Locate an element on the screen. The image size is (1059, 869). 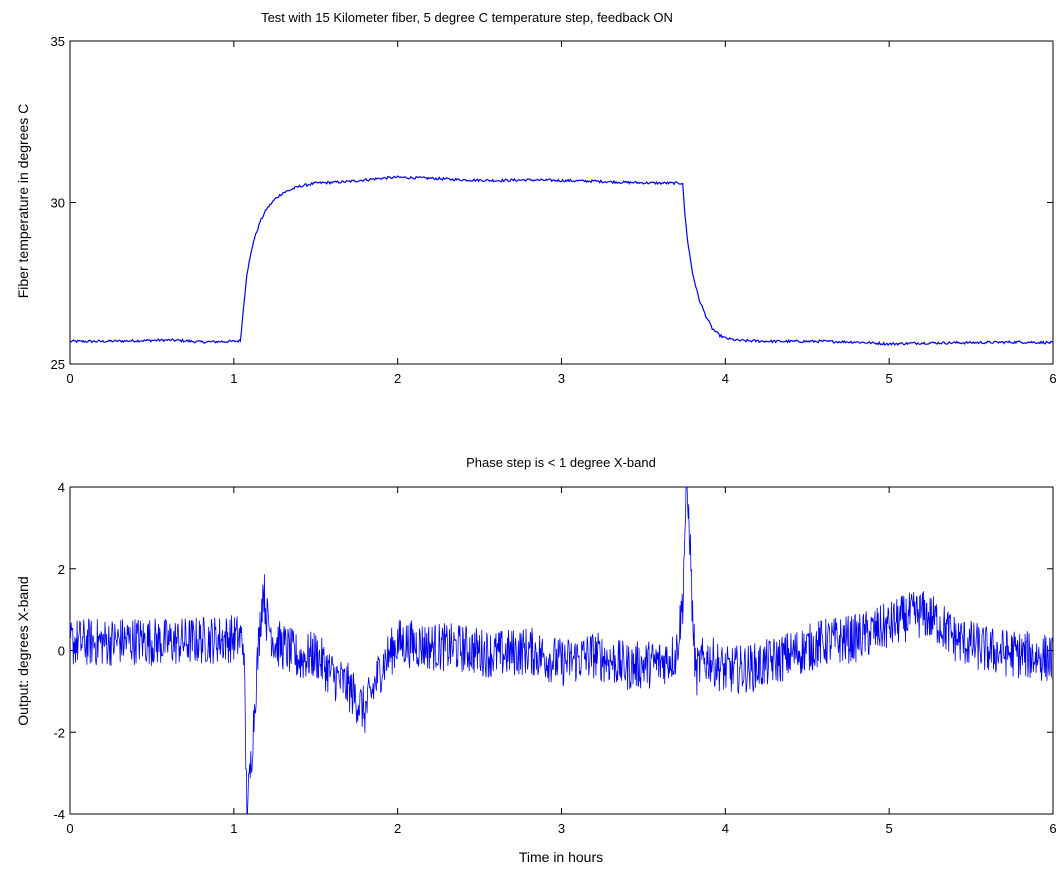
y-tick-label: -2 is located at coordinates (59, 732).